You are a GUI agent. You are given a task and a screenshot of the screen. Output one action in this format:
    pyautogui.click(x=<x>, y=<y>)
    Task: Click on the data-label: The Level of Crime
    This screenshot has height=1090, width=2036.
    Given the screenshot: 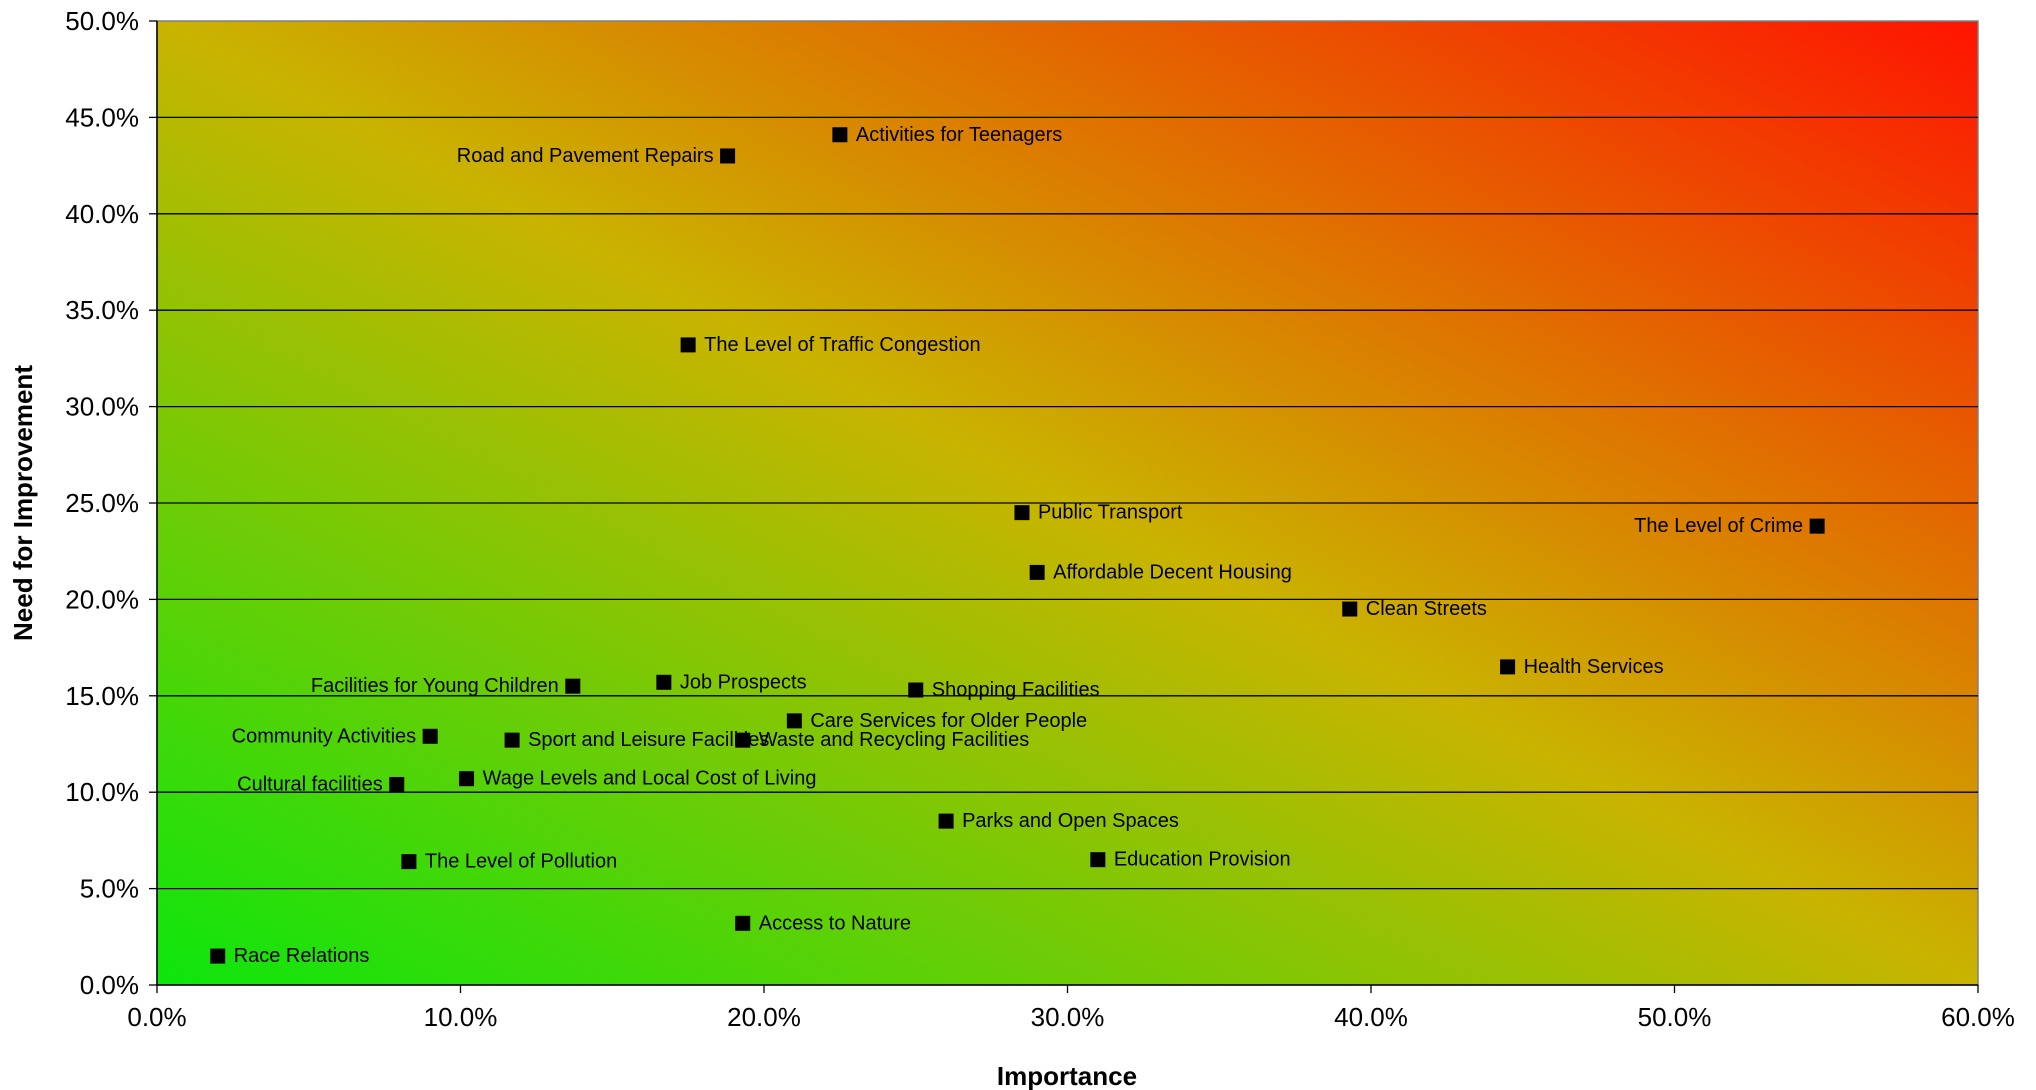 What is the action you would take?
    pyautogui.click(x=1718, y=526)
    